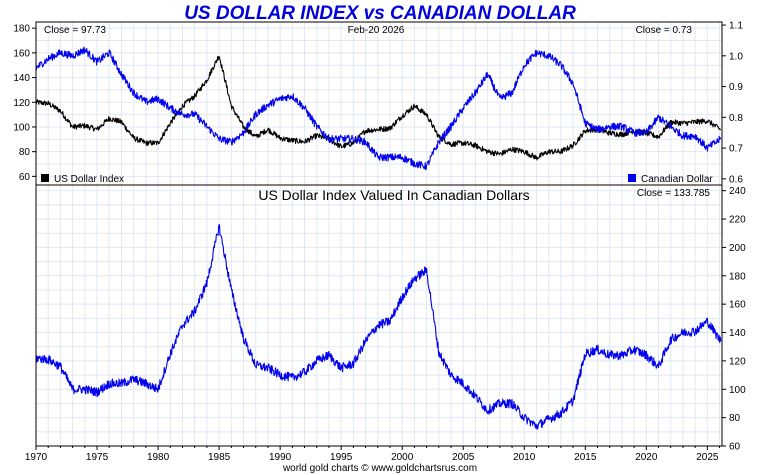 The height and width of the screenshot is (475, 760). Describe the element at coordinates (376, 30) in the screenshot. I see `top-date: Feb-20 2026` at that location.